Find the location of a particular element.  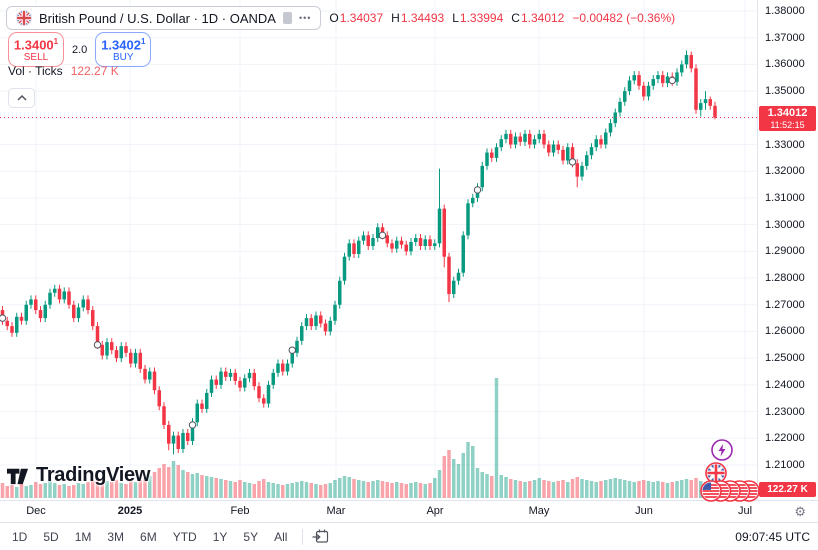

range-button-1y: 1Y is located at coordinates (220, 536).